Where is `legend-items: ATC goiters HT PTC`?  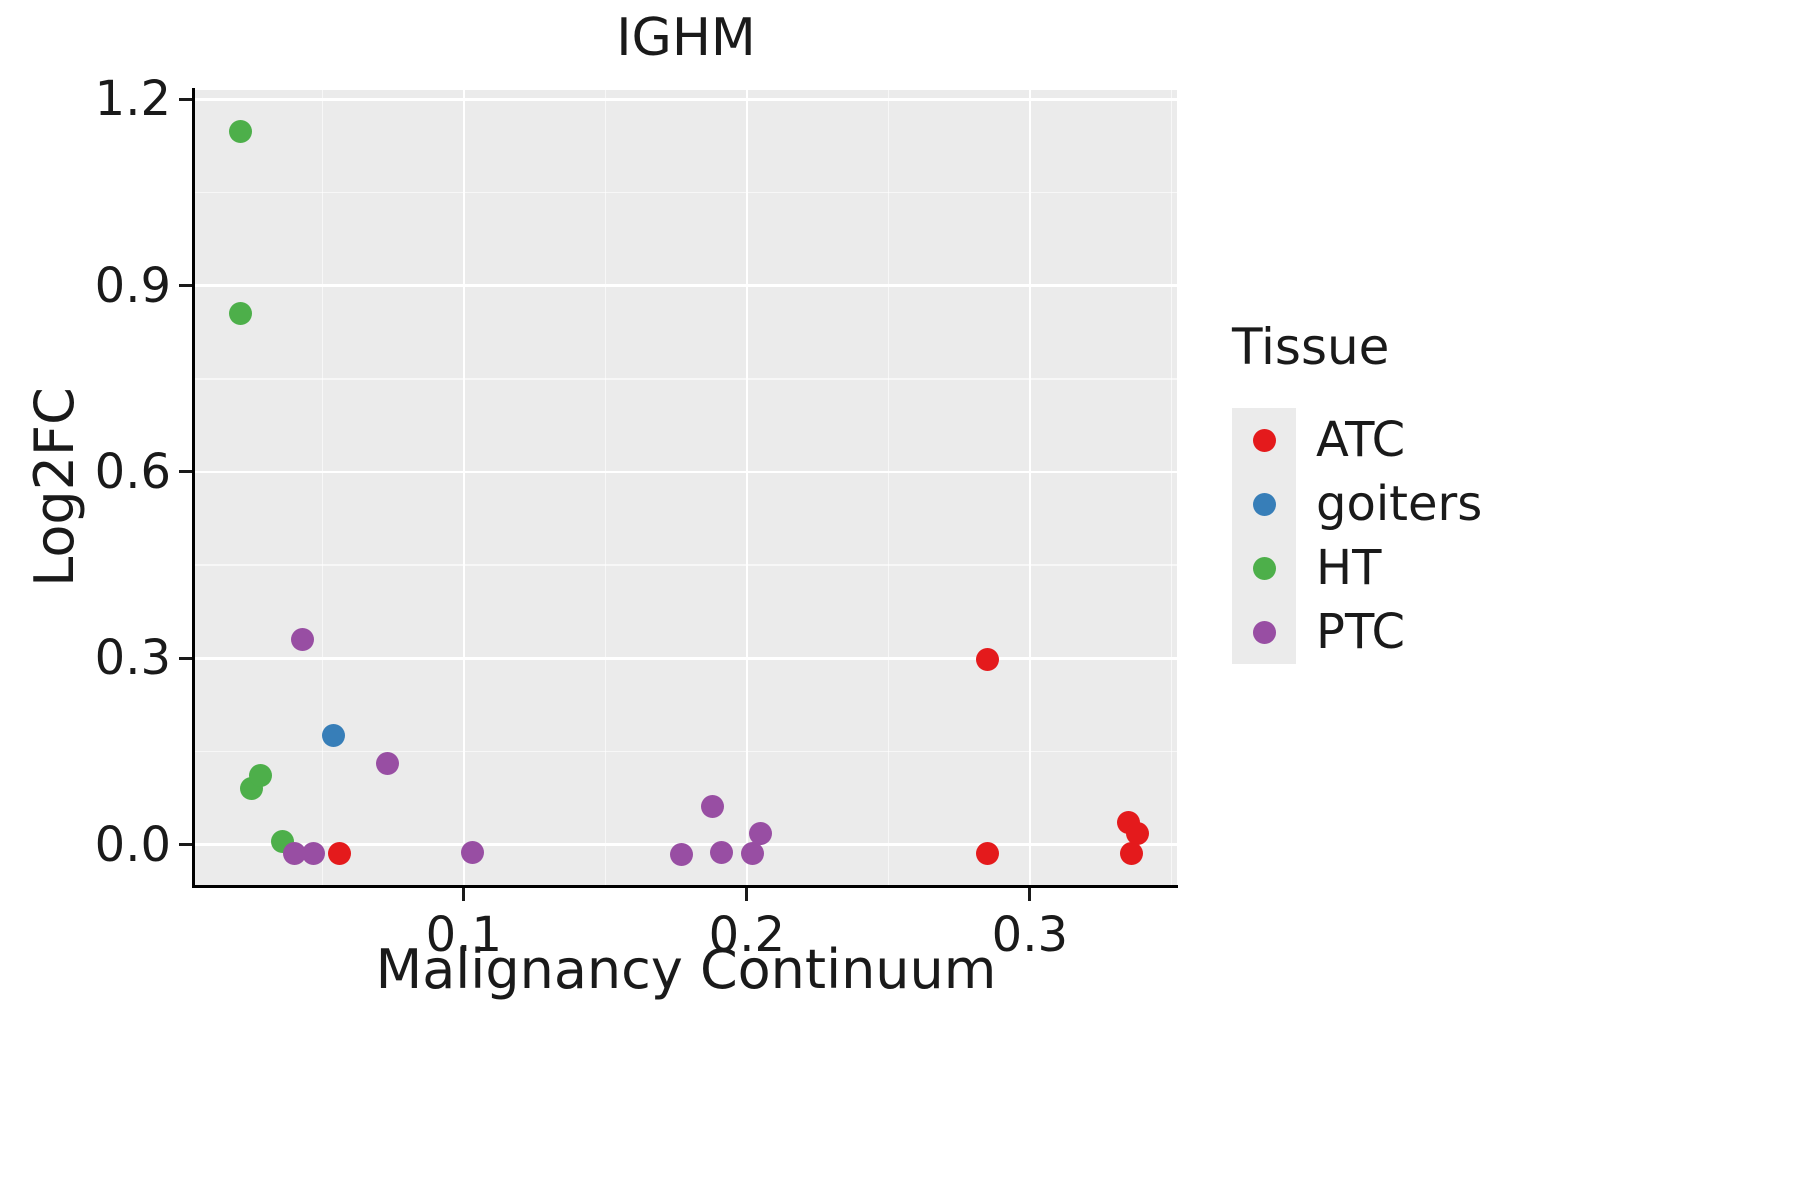
legend-items: ATC goiters HT PTC is located at coordinates (1357, 536).